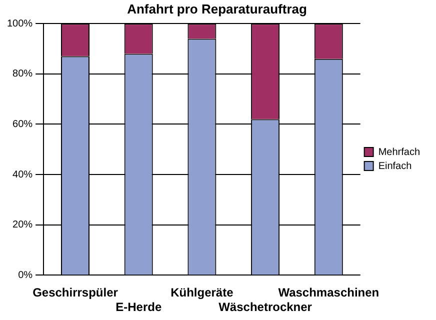 Image resolution: width=436 pixels, height=320 pixels. What do you see at coordinates (22, 225) in the screenshot?
I see `y-tick-label: 20%` at bounding box center [22, 225].